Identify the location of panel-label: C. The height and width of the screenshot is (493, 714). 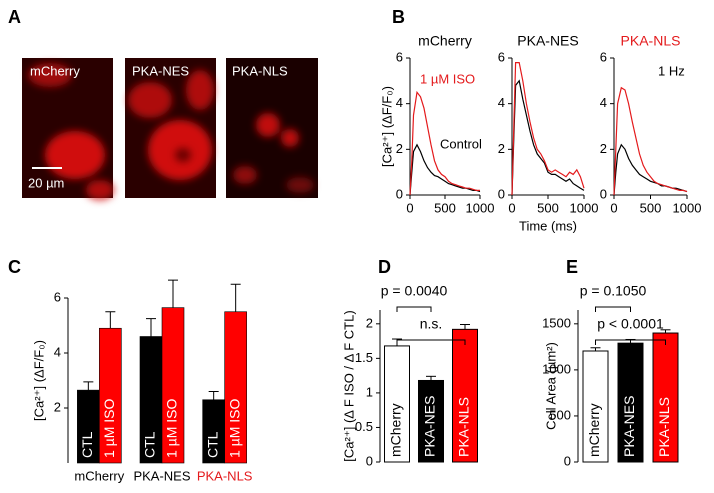
(14, 267).